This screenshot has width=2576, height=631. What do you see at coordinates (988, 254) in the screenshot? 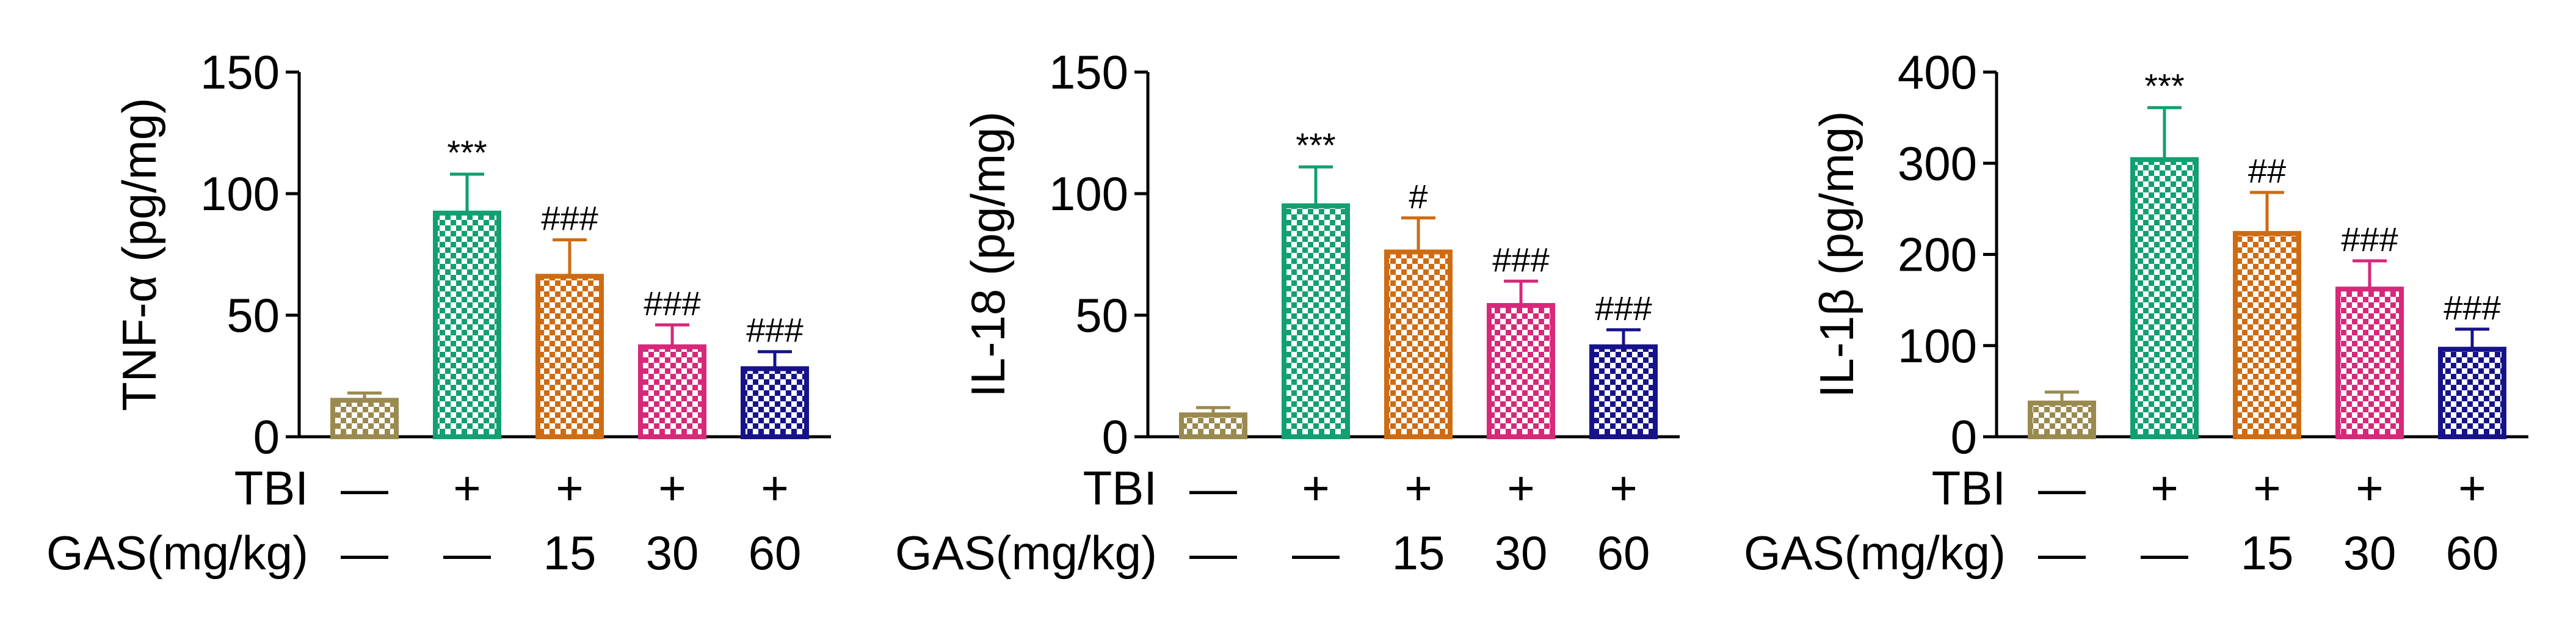
I see `y-axis-label: IL-18 (pg/mg)` at bounding box center [988, 254].